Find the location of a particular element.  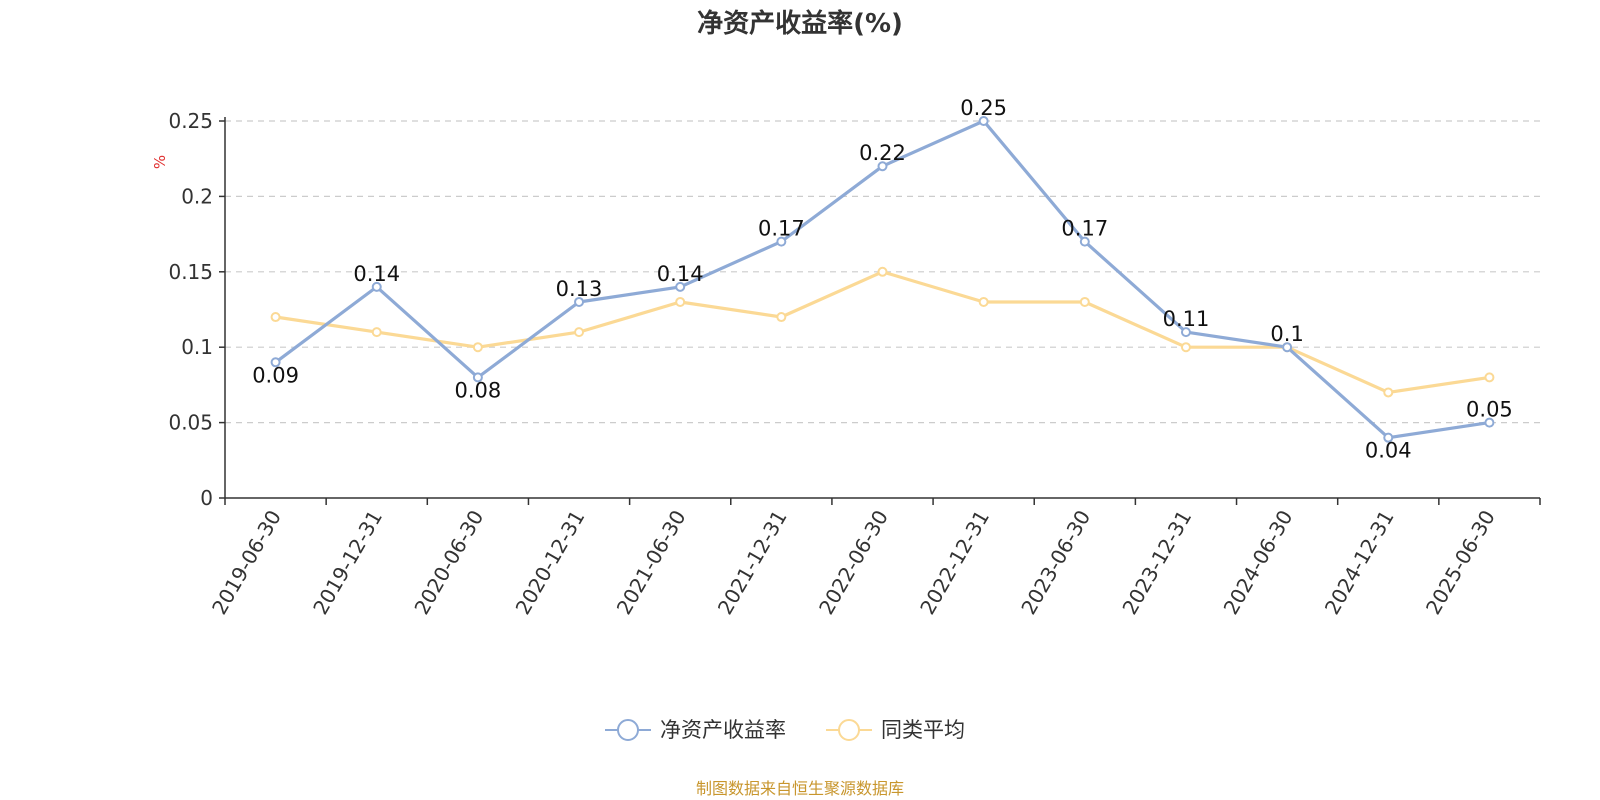

x-tick-label: 2024-12-31 is located at coordinates (1359, 562).